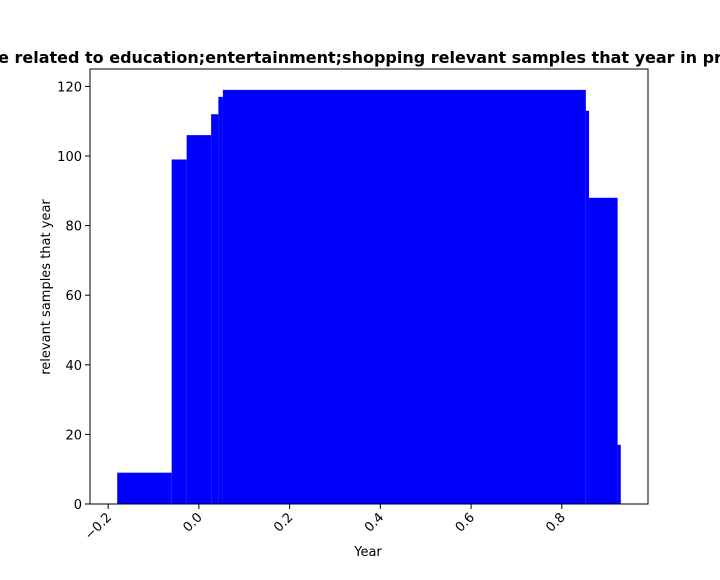  What do you see at coordinates (46, 287) in the screenshot?
I see `y-axis-label: relevant samples that year` at bounding box center [46, 287].